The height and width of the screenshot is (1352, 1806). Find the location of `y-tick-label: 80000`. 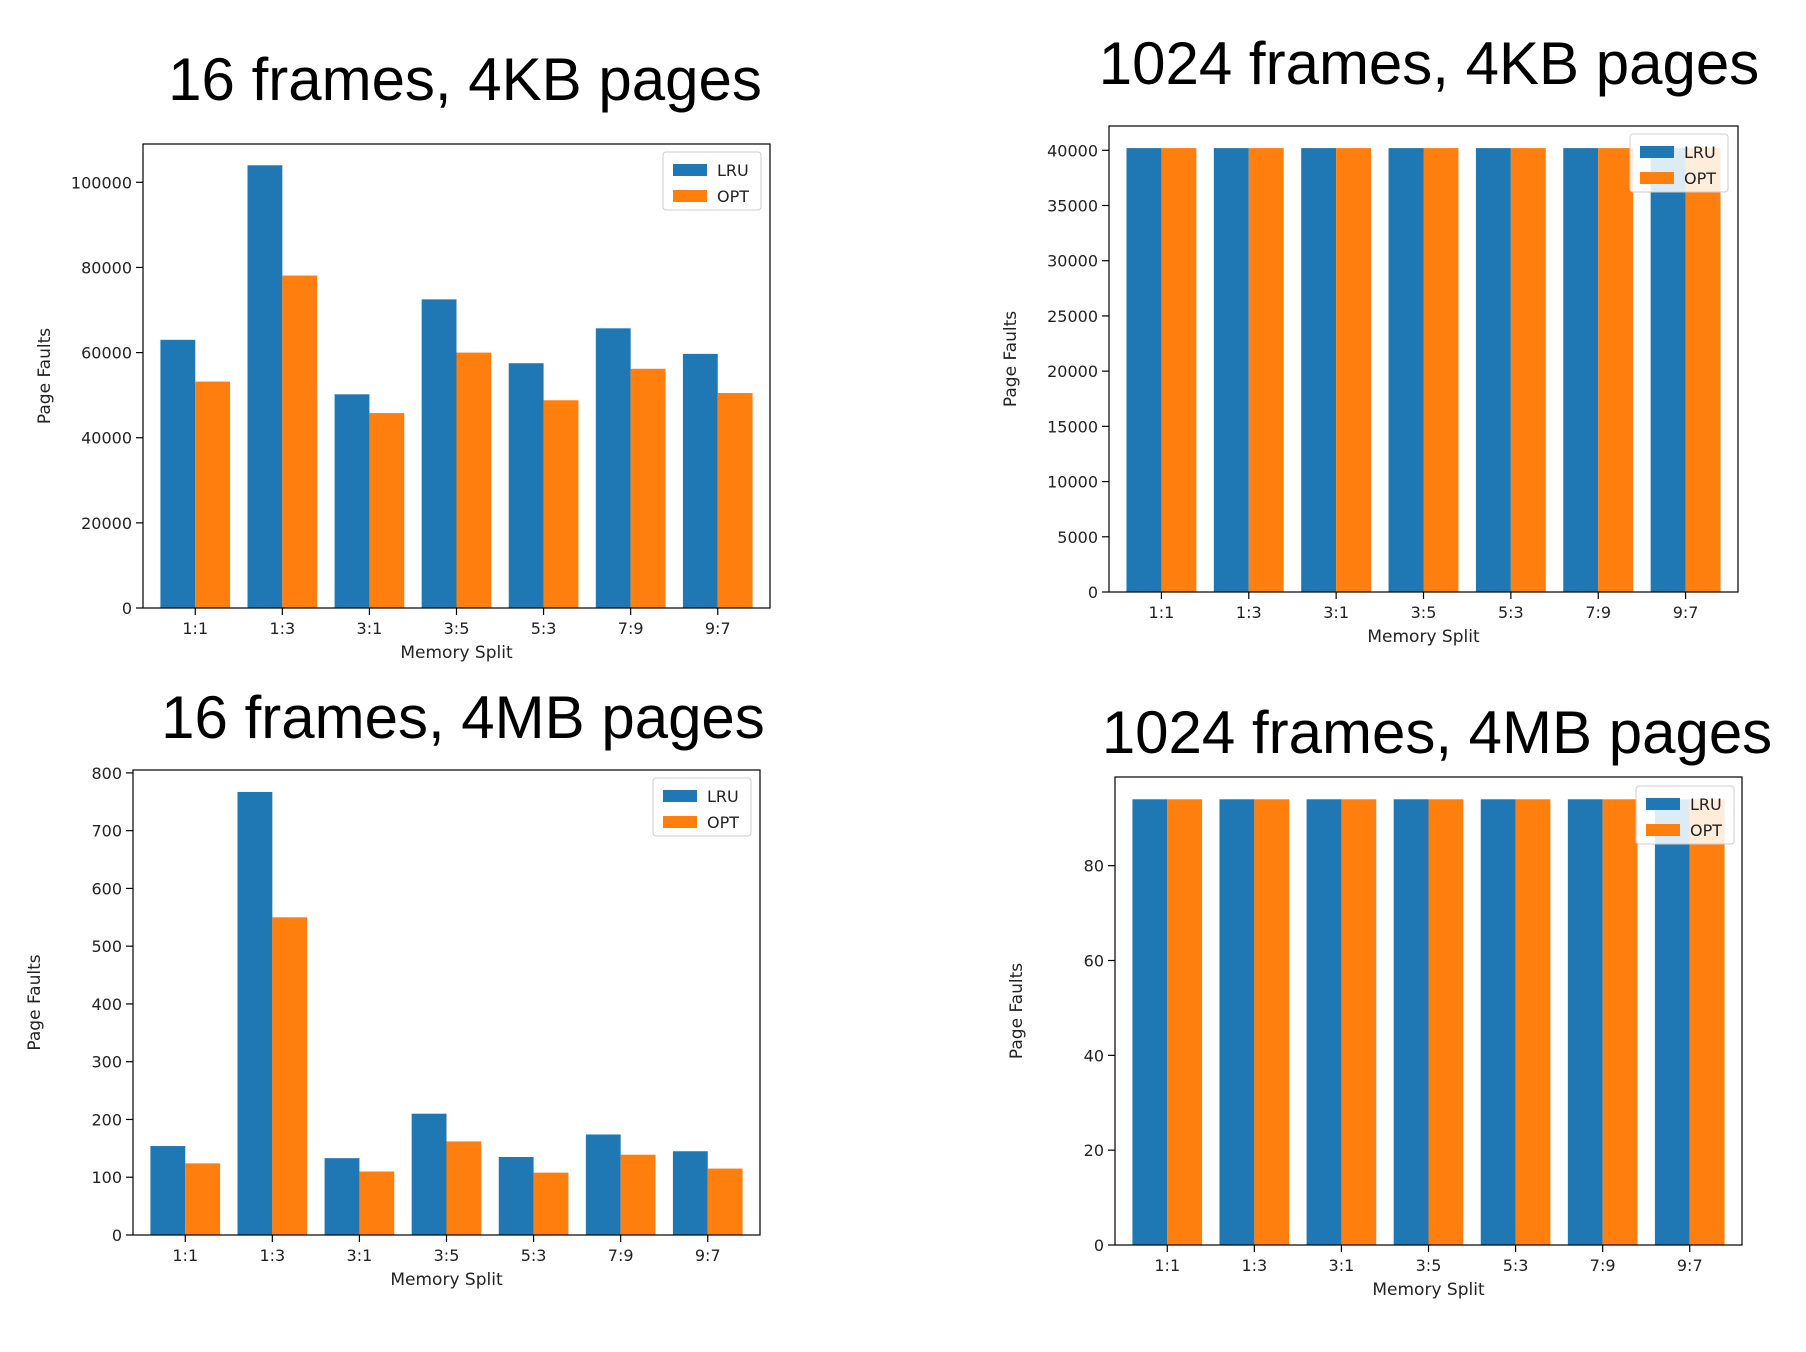

y-tick-label: 80000 is located at coordinates (106, 267).